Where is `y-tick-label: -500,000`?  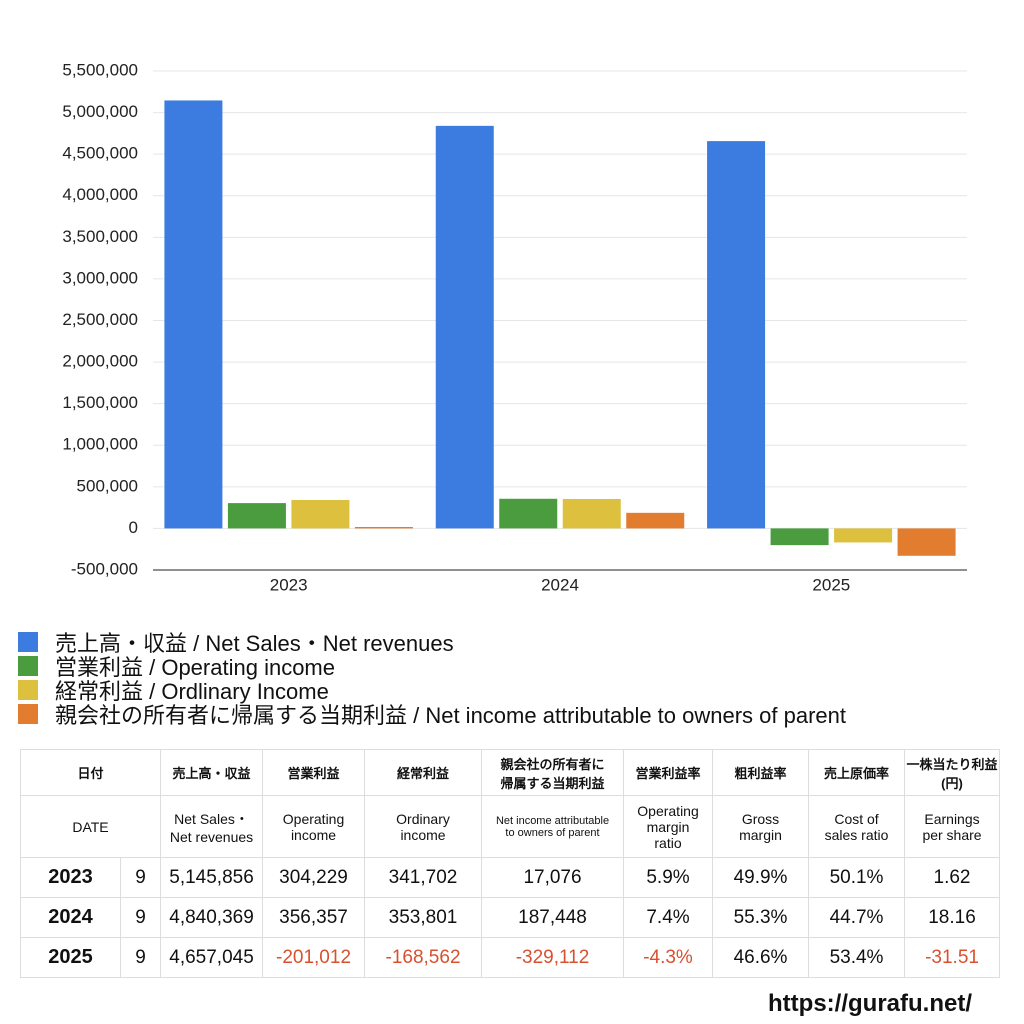 y-tick-label: -500,000 is located at coordinates (104, 568).